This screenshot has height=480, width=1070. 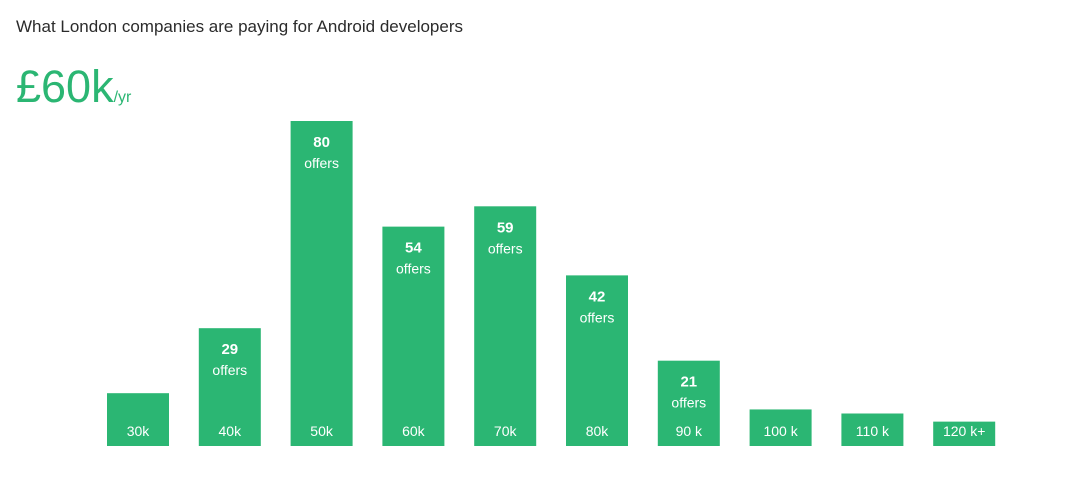 What do you see at coordinates (229, 349) in the screenshot?
I see `bar-value-label: 29` at bounding box center [229, 349].